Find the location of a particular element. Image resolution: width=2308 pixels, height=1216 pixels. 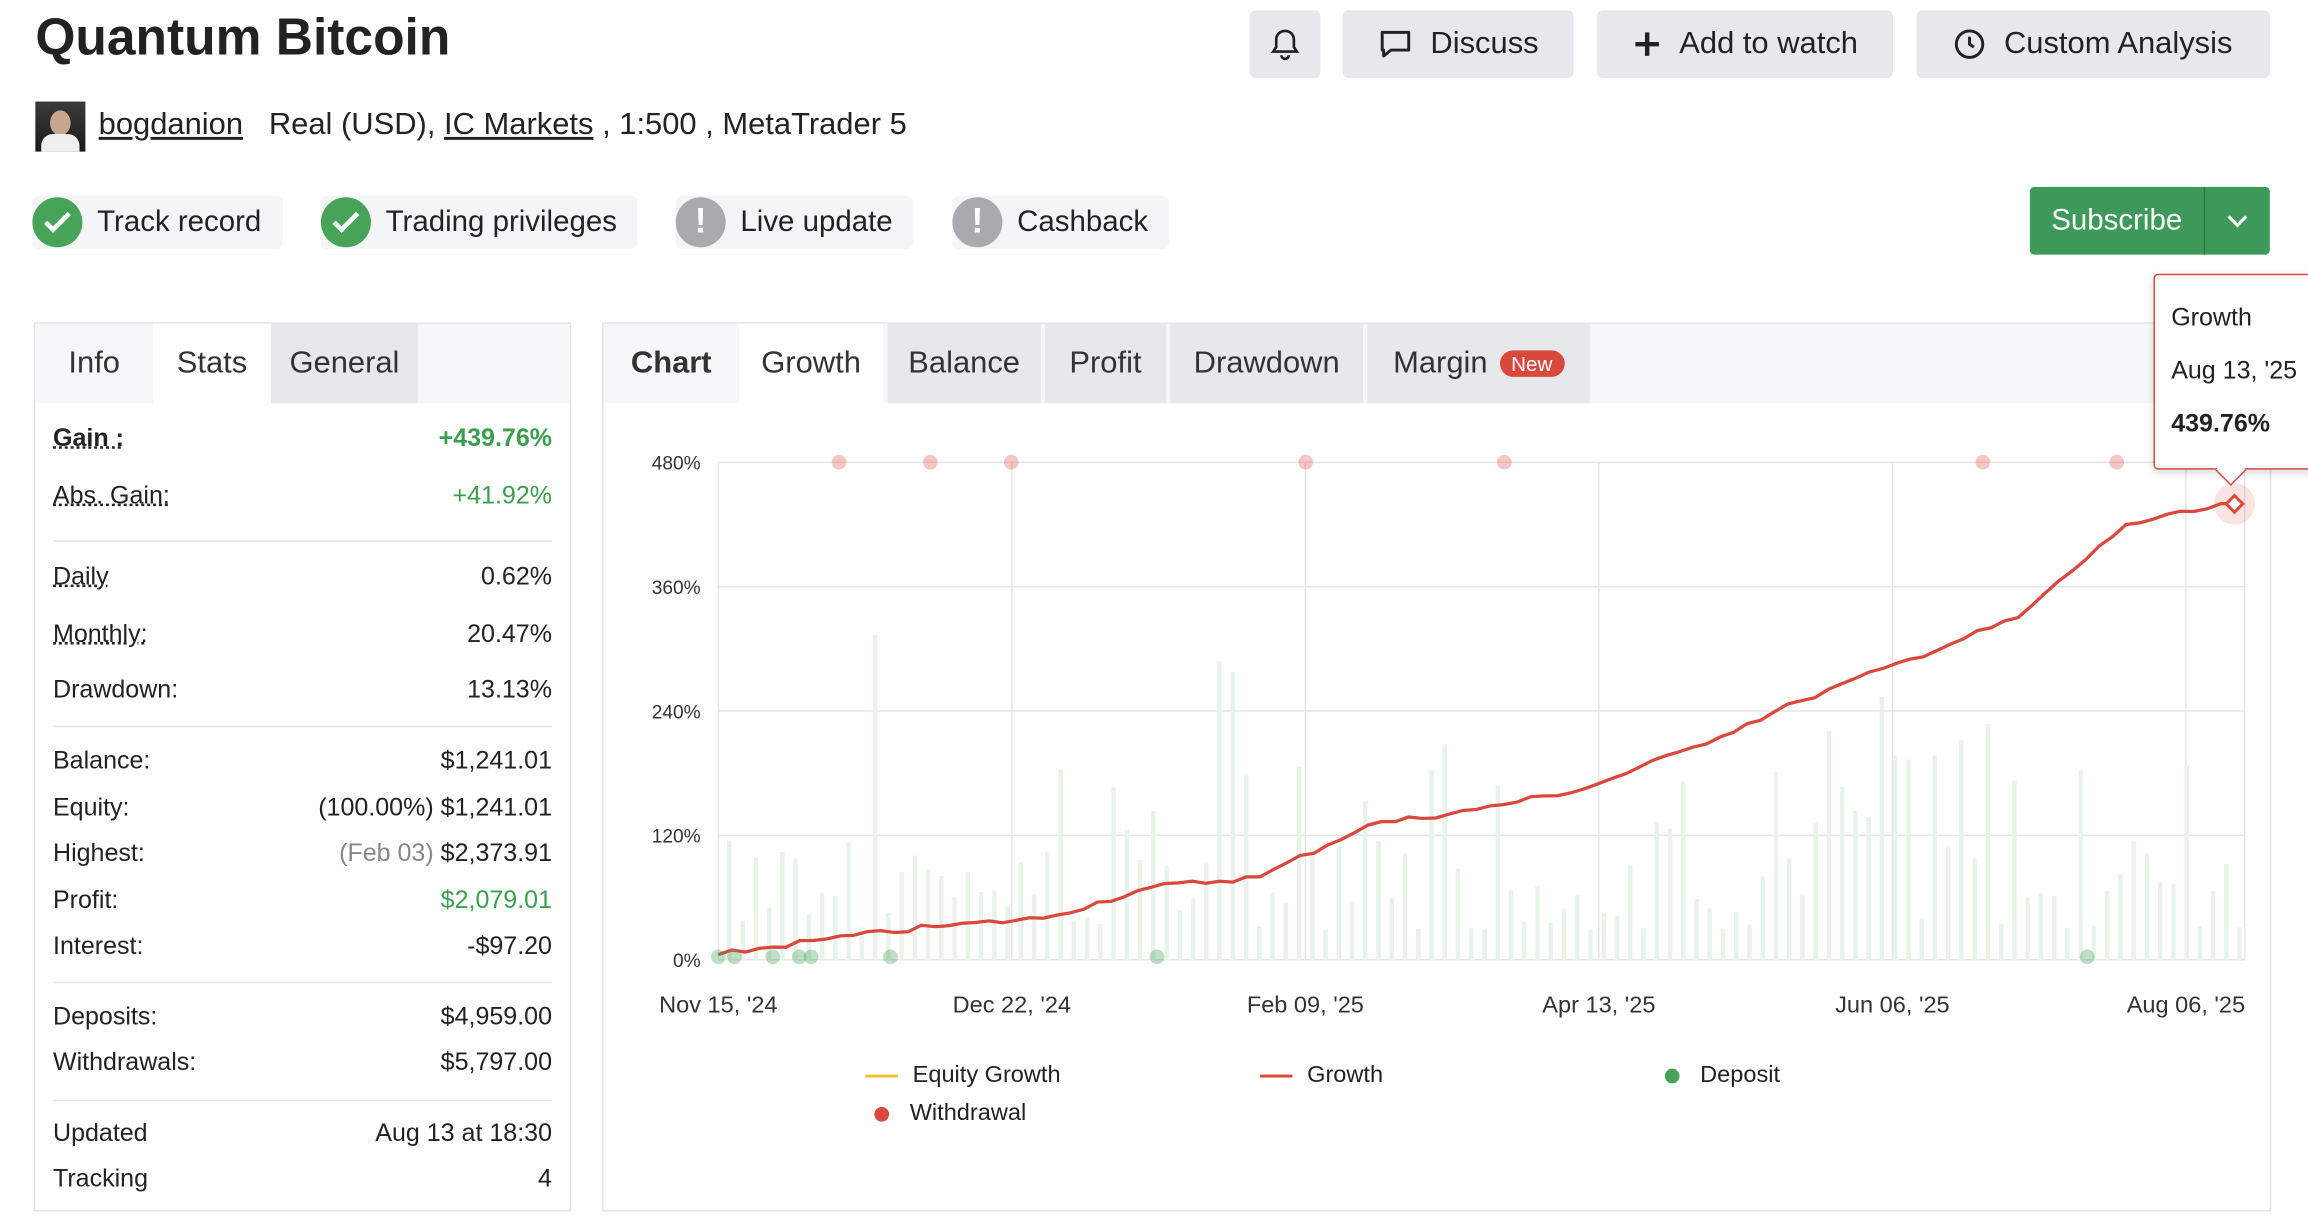

growth-last-point is located at coordinates (2234, 504).